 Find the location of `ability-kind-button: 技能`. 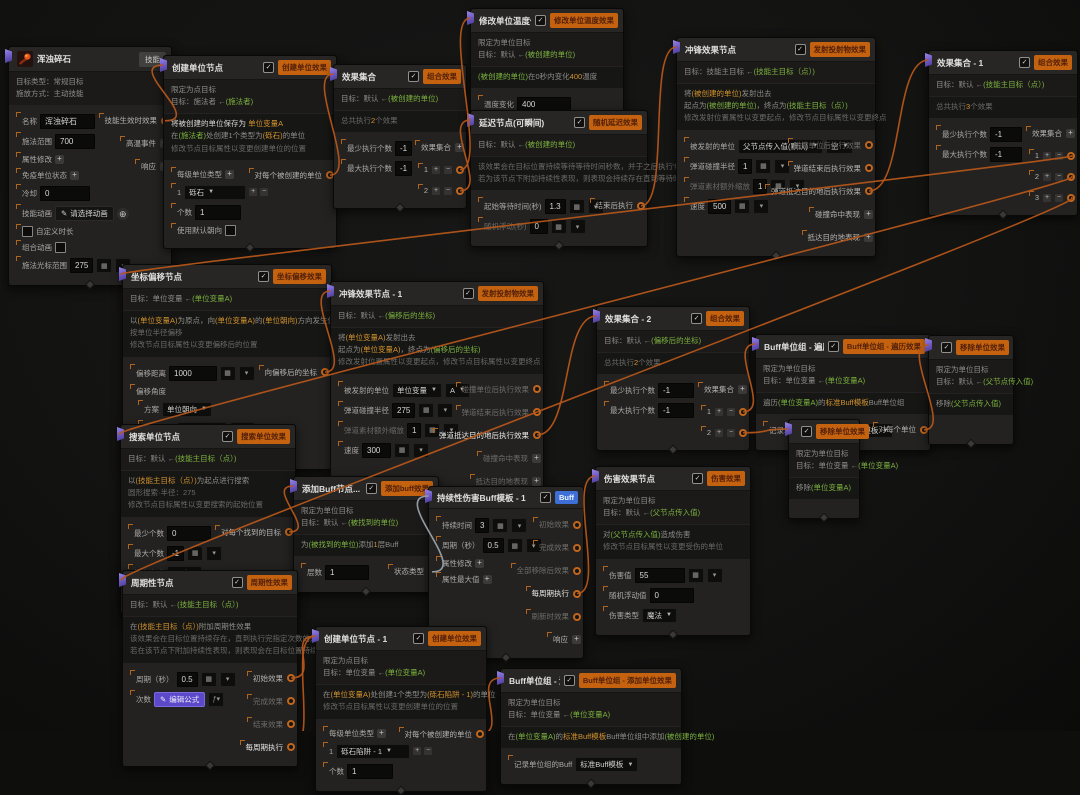

ability-kind-button: 技能 is located at coordinates (152, 59).